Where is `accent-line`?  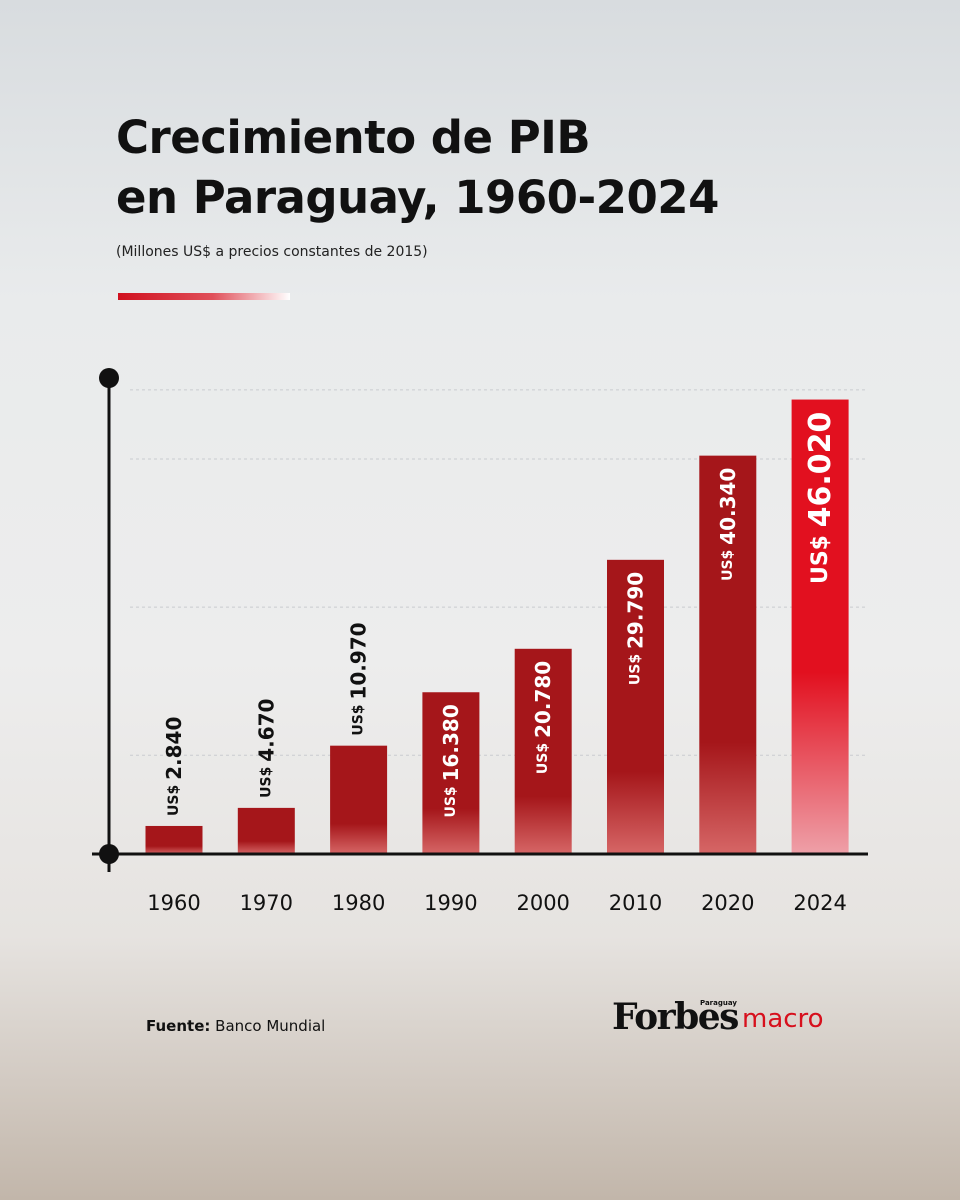 accent-line is located at coordinates (204, 296).